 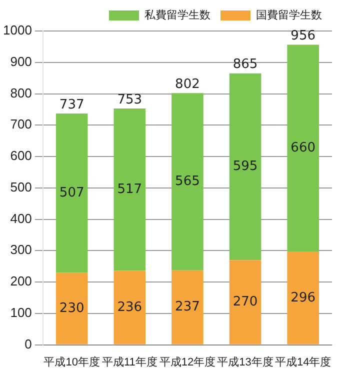 What do you see at coordinates (72, 361) in the screenshot?
I see `x-tick-label: 平成10年度` at bounding box center [72, 361].